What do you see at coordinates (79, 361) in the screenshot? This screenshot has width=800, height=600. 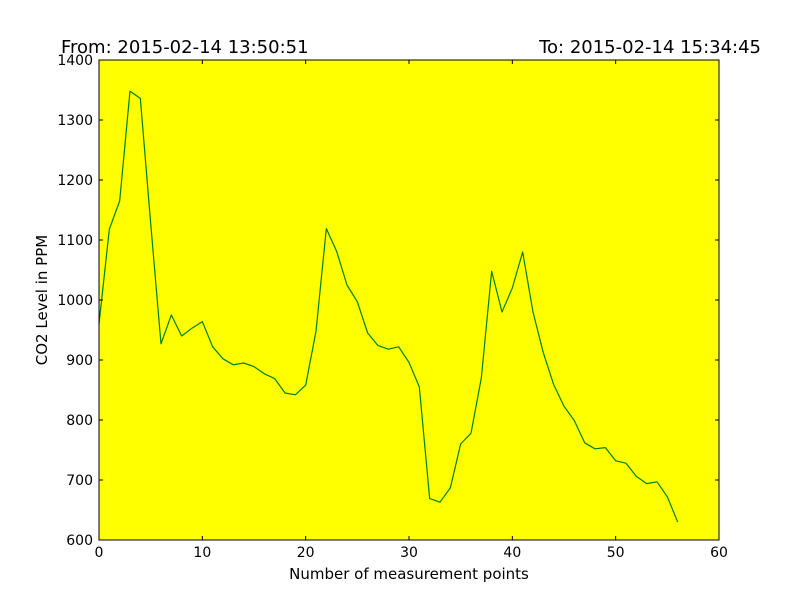 I see `y-tick-label: 900` at bounding box center [79, 361].